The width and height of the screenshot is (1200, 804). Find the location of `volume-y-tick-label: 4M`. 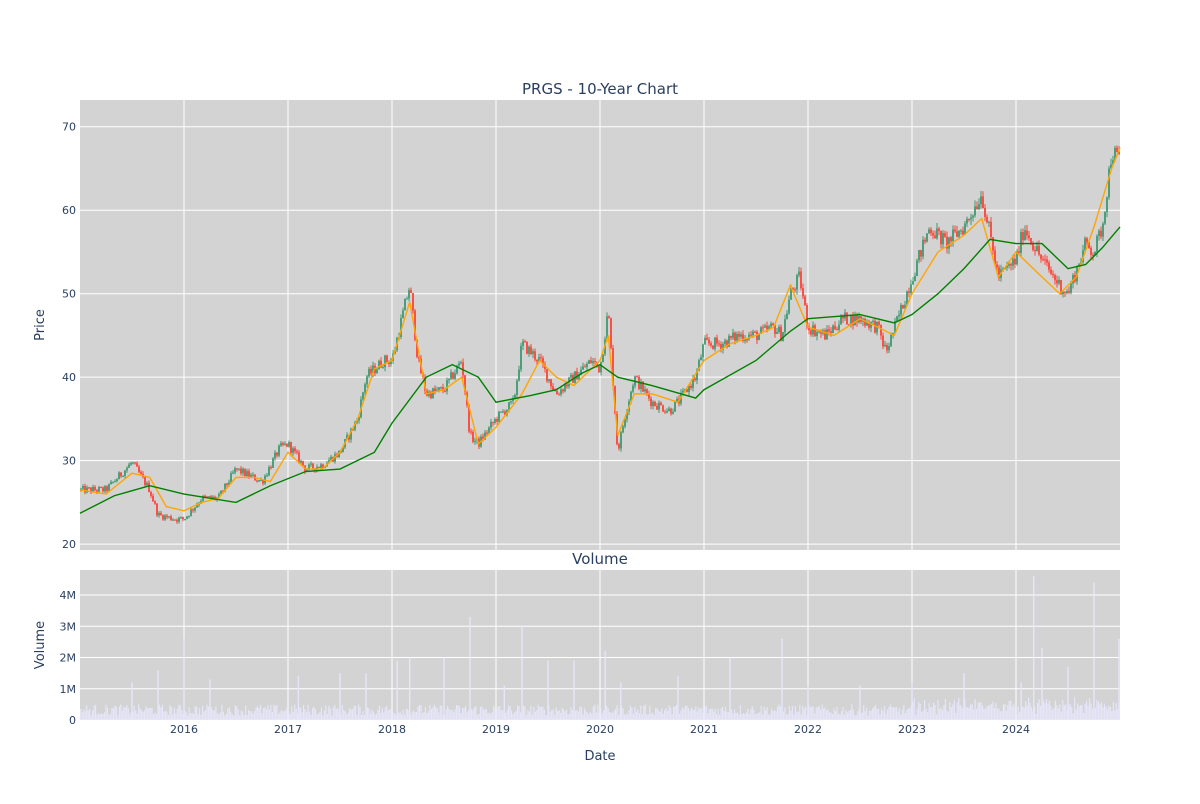

volume-y-tick-label: 4M is located at coordinates (68, 595).